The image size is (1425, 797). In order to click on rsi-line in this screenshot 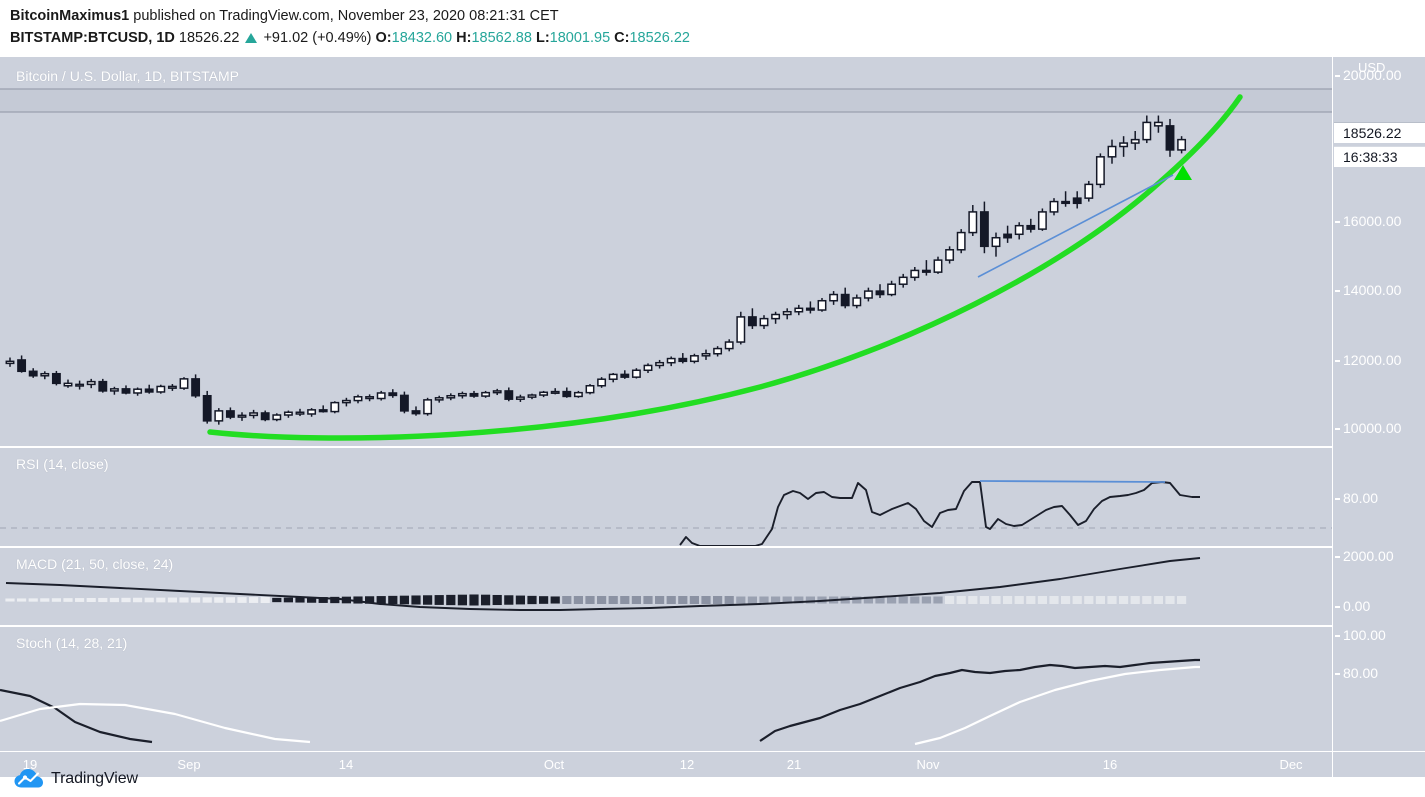, I will do `click(939, 513)`.